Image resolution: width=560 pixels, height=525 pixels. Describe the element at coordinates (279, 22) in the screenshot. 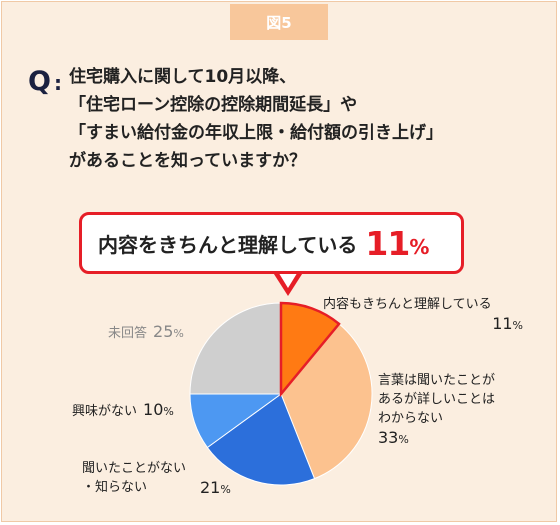

I see `figure-tag: 図5` at that location.